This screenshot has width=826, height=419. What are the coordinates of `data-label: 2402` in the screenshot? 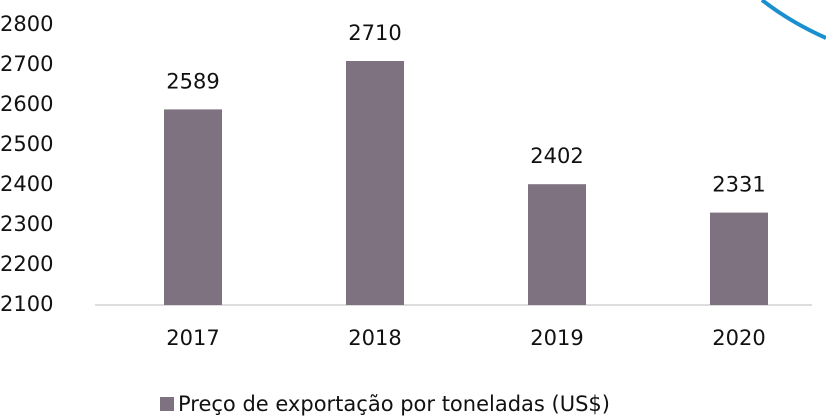 It's located at (556, 156).